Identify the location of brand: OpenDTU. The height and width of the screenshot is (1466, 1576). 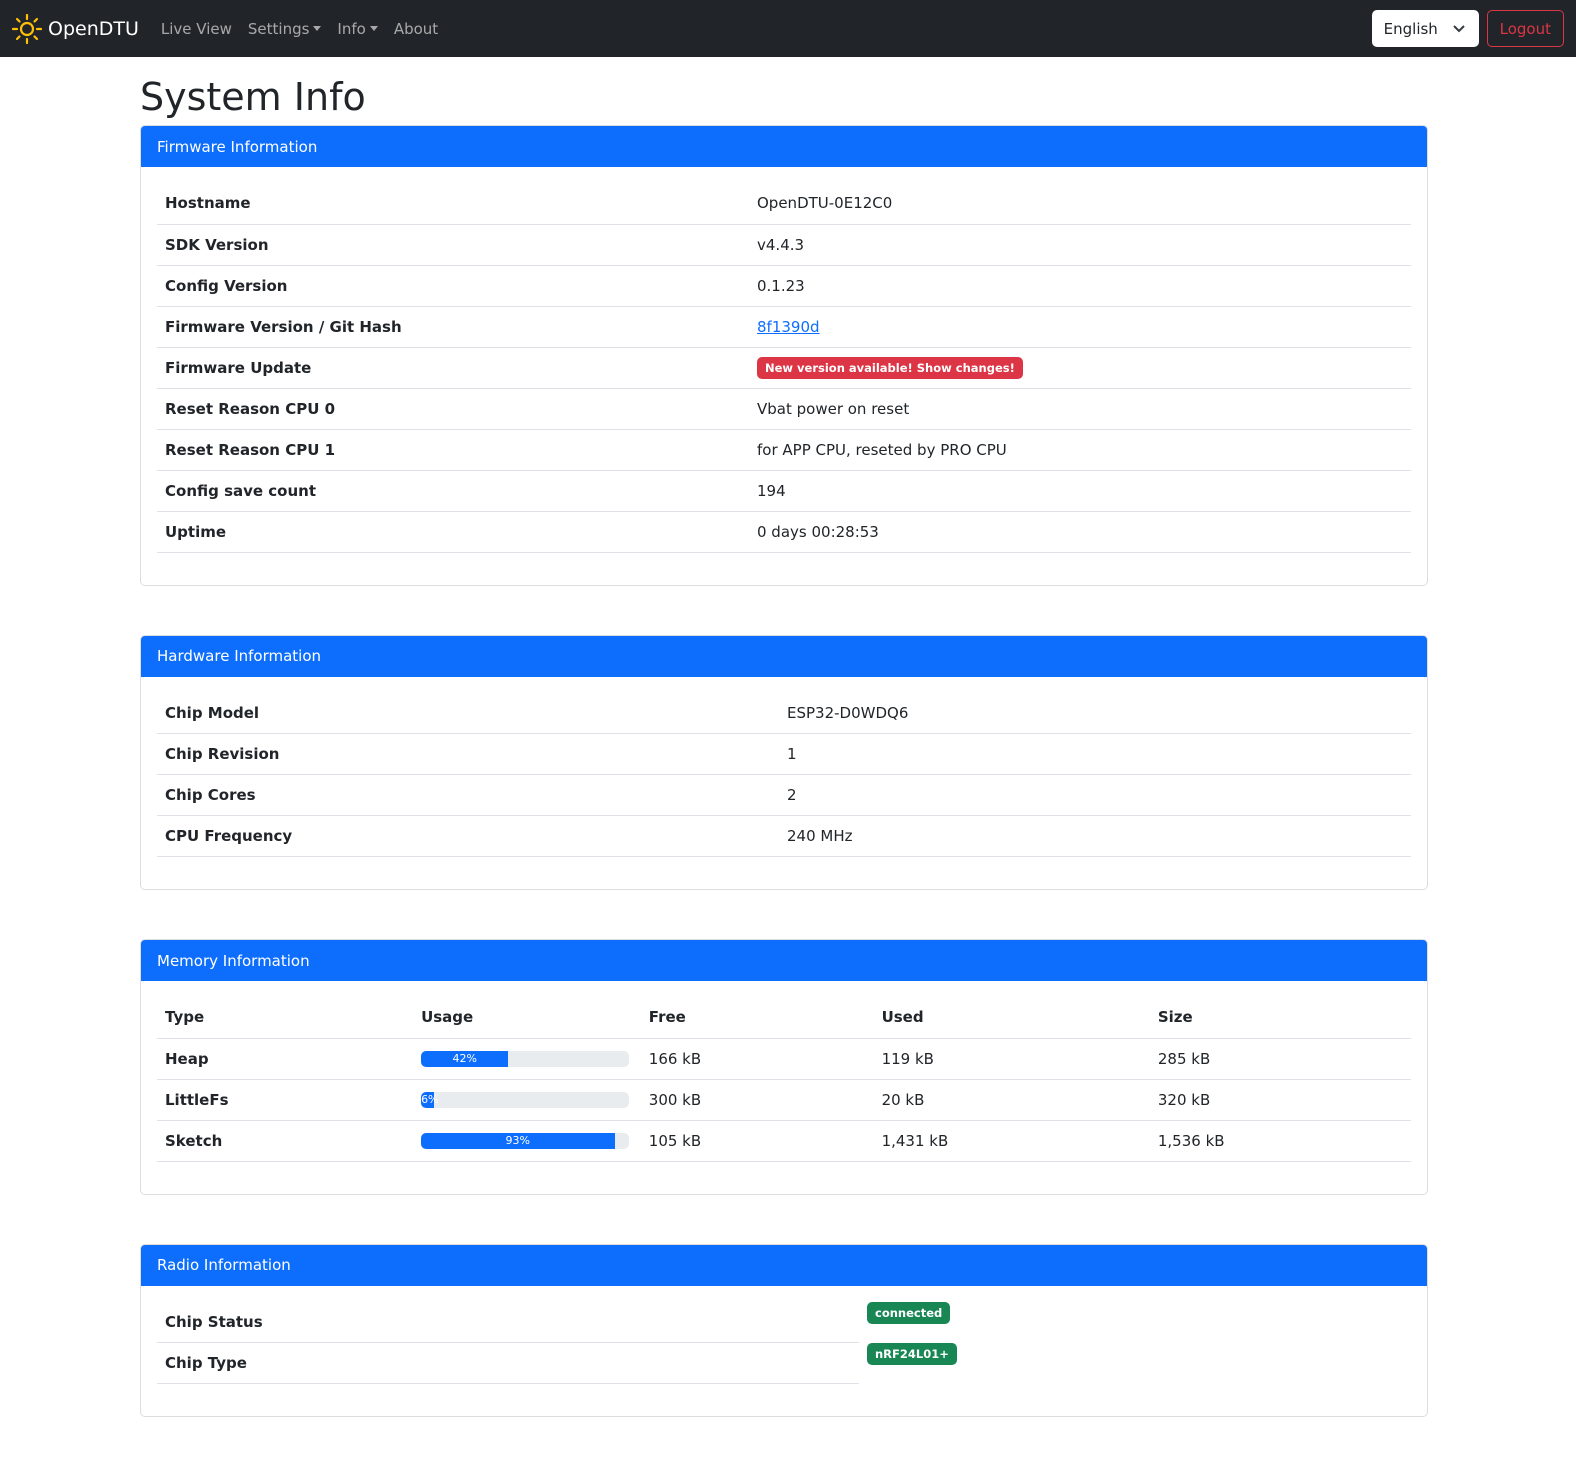
(75, 28).